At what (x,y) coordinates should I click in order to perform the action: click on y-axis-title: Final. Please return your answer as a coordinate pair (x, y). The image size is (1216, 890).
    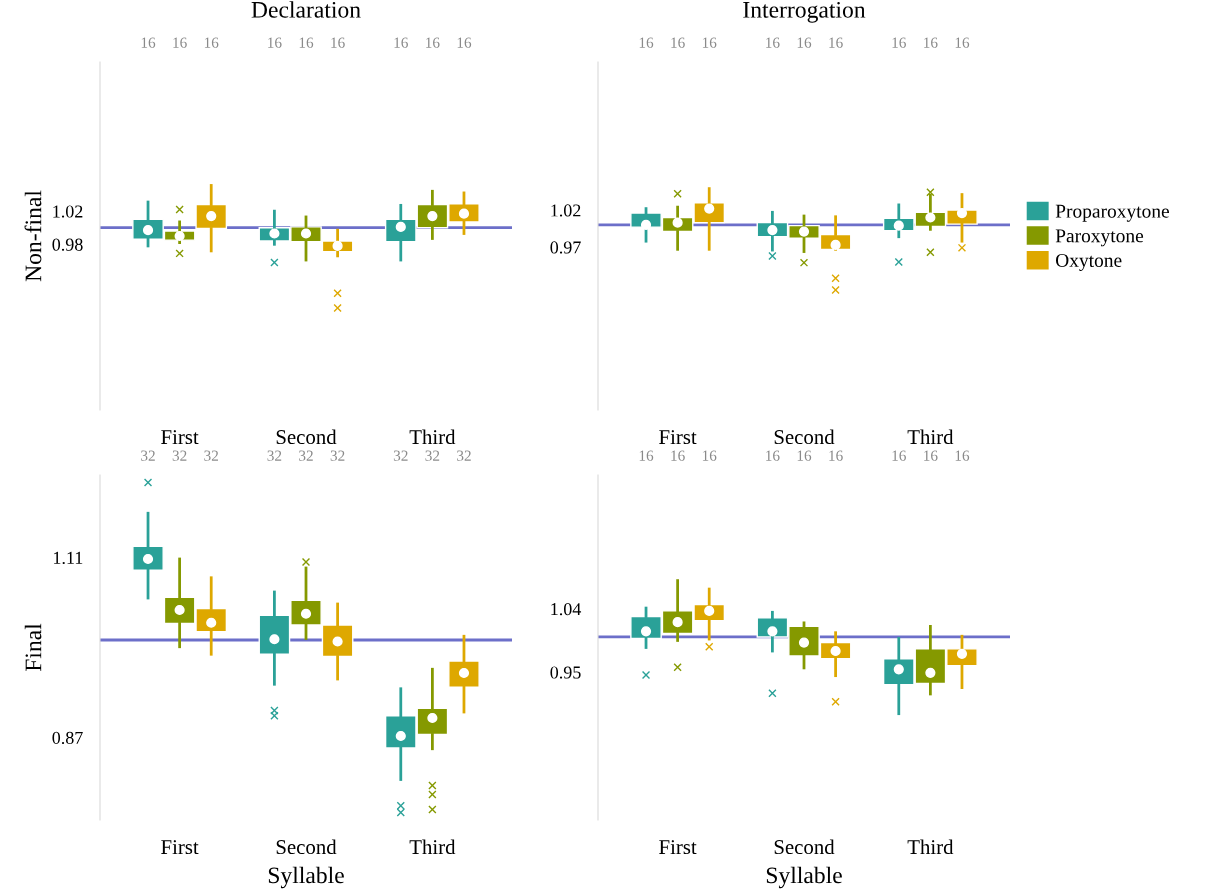
    Looking at the image, I should click on (33, 647).